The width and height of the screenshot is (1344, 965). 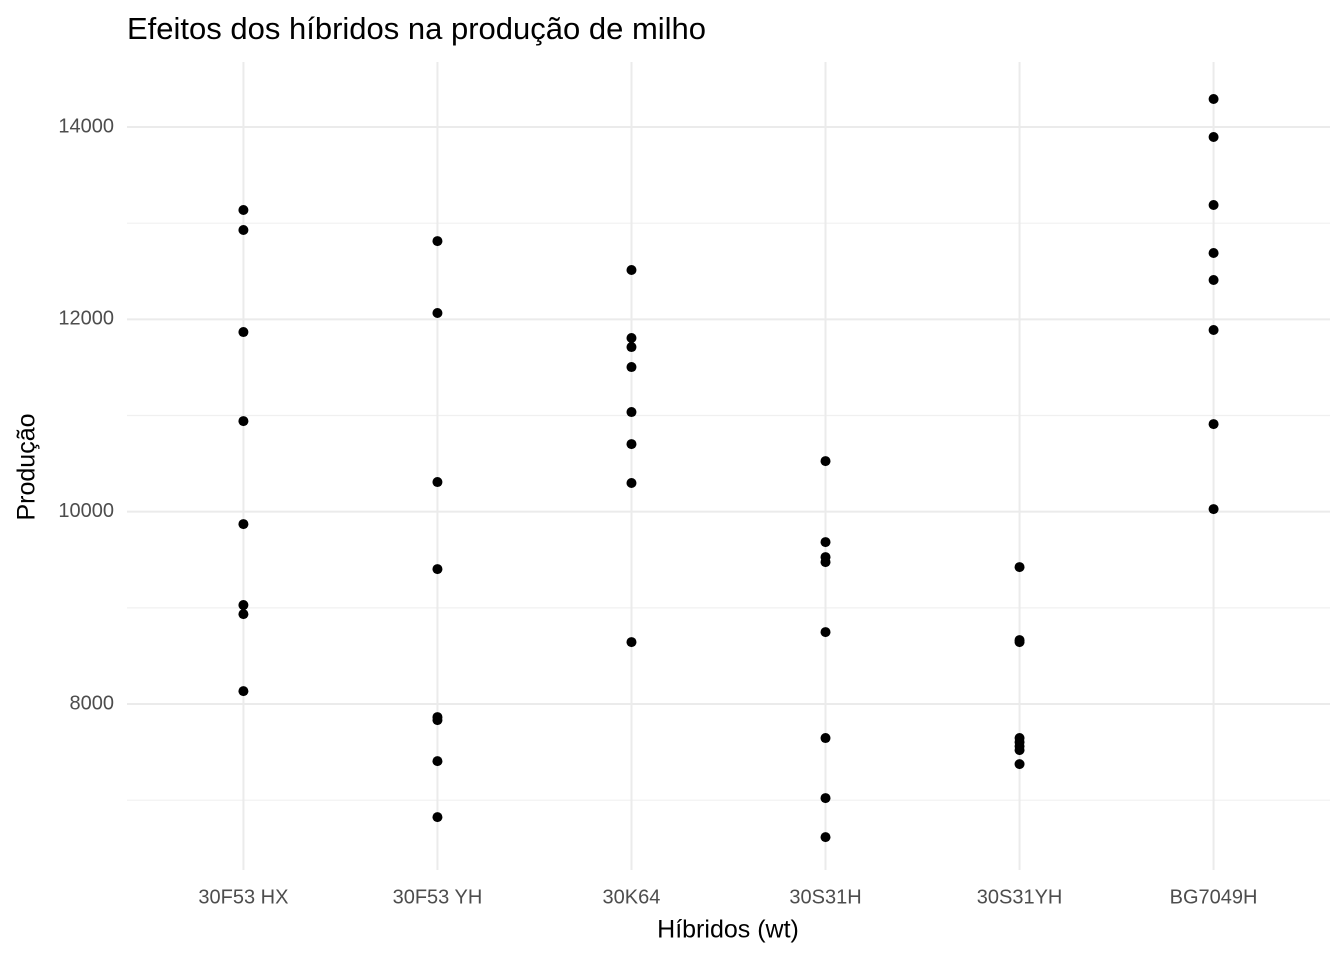 What do you see at coordinates (27, 466) in the screenshot?
I see `y-axis-title: Produção` at bounding box center [27, 466].